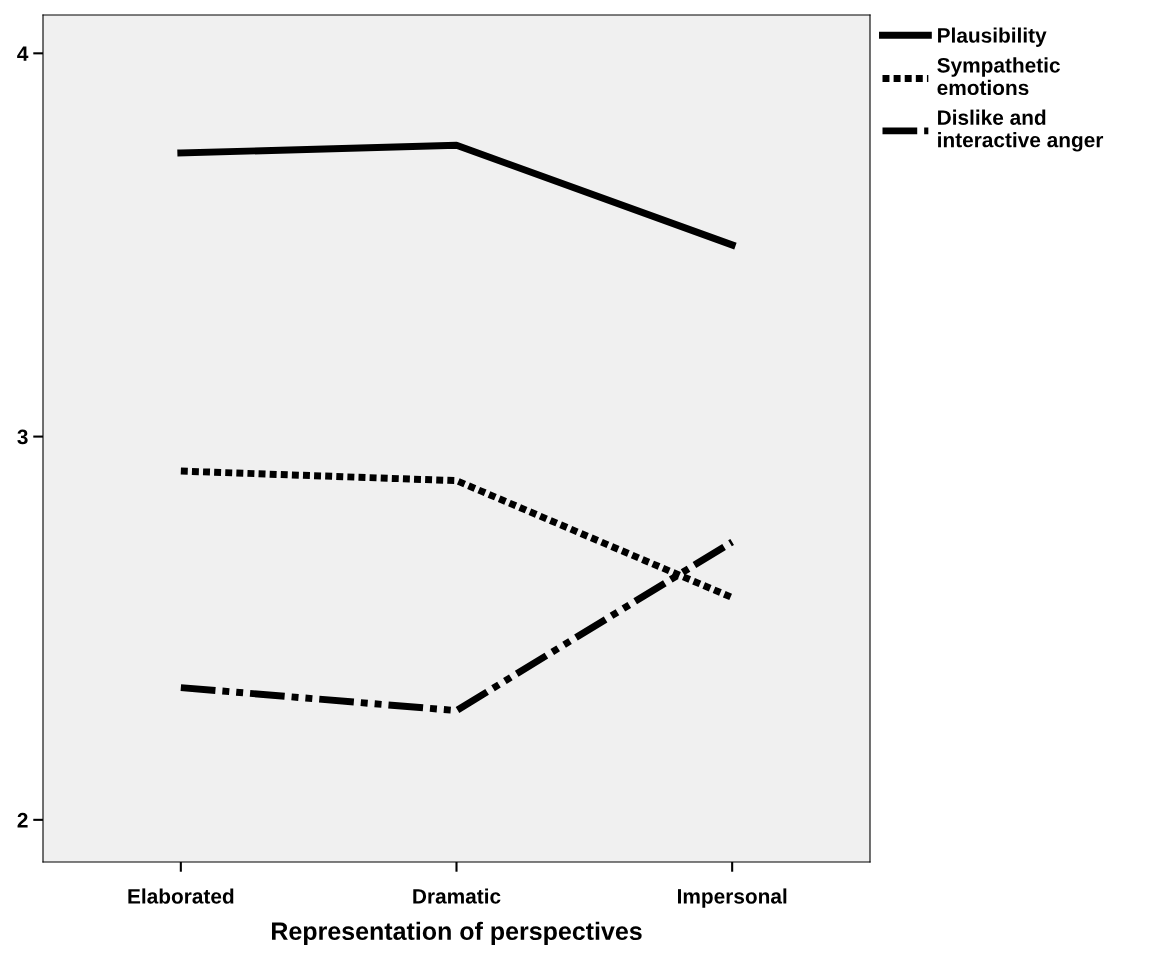 The height and width of the screenshot is (966, 1149). I want to click on legend-label: Dislike and interactive anger, so click(1021, 130).